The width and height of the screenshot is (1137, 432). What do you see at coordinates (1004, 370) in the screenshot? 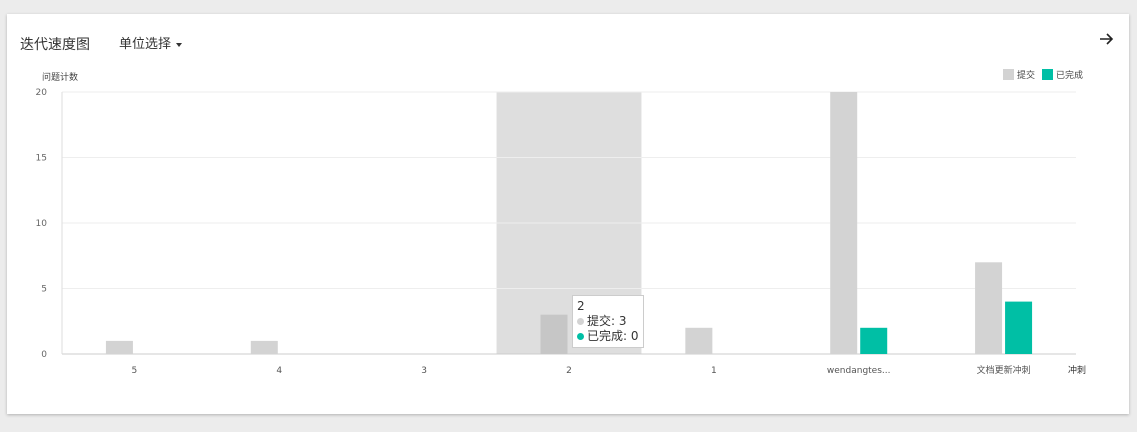
I see `x-tick-label: 文档更新冲刺` at bounding box center [1004, 370].